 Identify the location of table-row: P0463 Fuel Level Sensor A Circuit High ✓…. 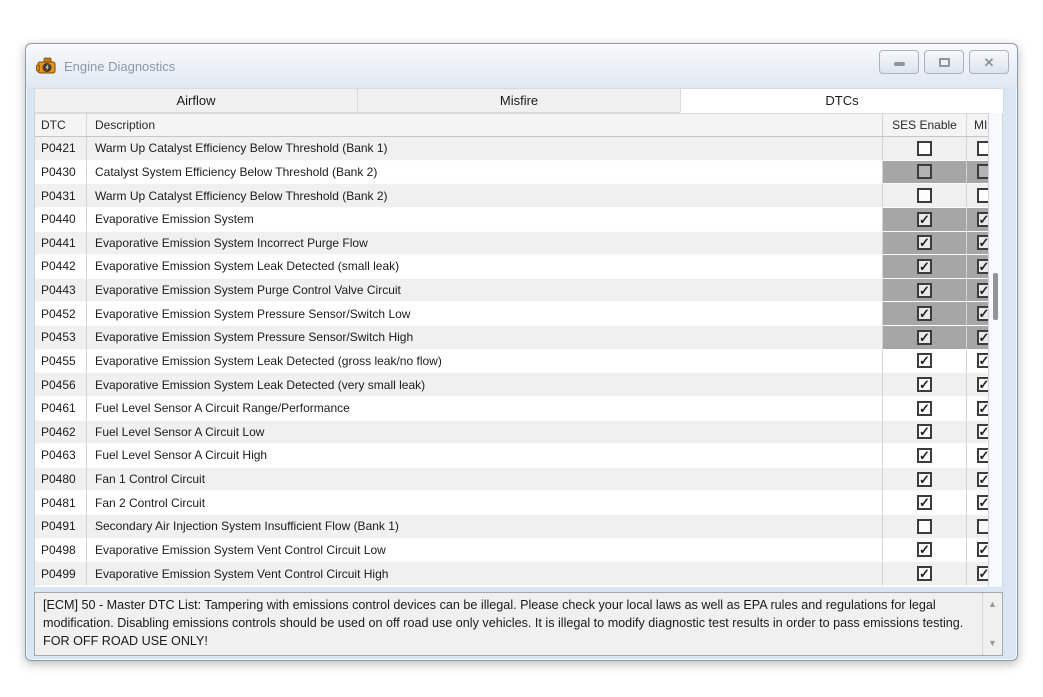
(518, 456).